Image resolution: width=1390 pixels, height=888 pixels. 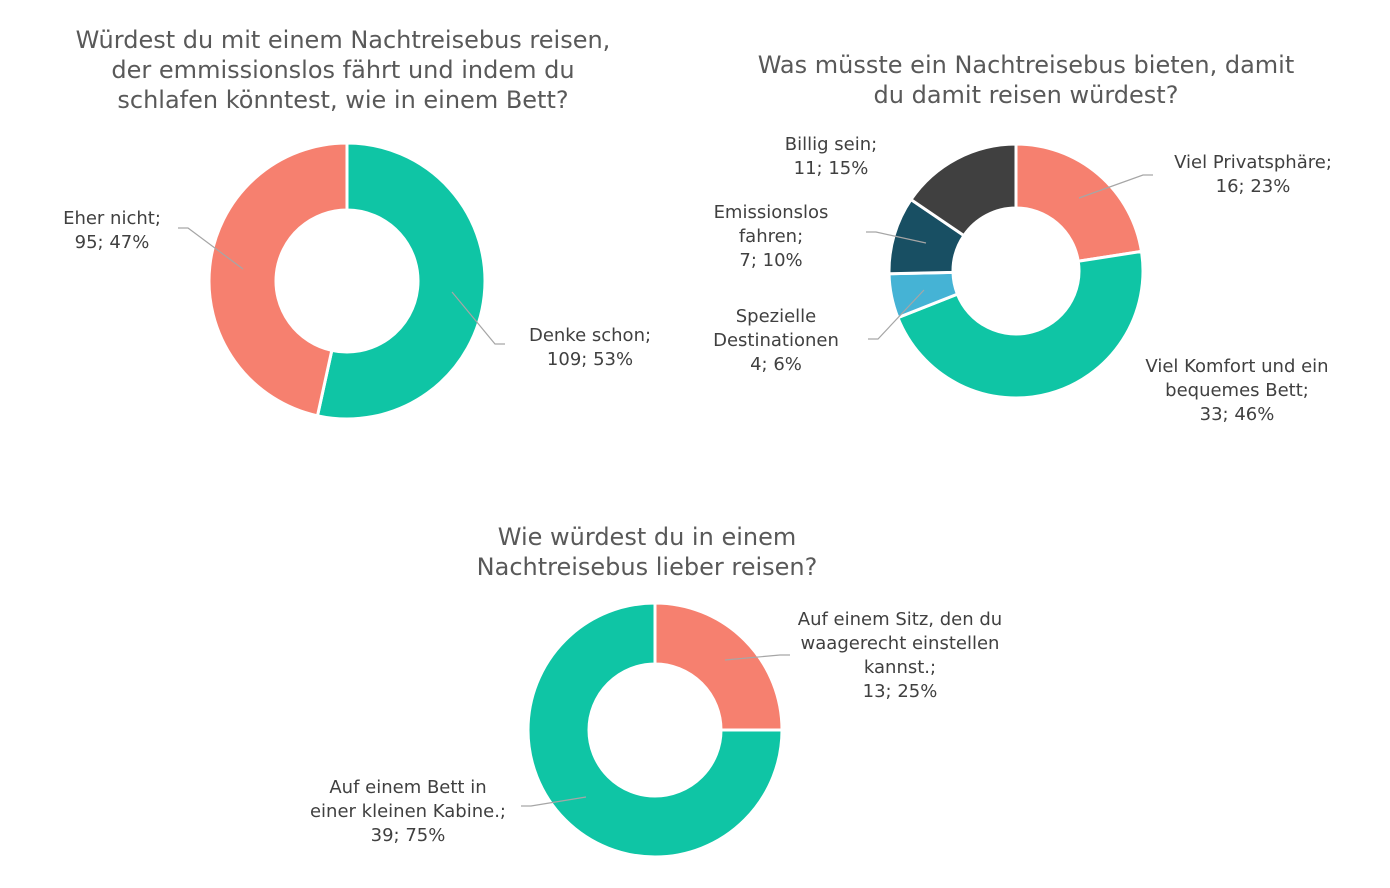 I want to click on chart-title-line: der emmissionslos fährt und indem du, so click(x=342, y=70).